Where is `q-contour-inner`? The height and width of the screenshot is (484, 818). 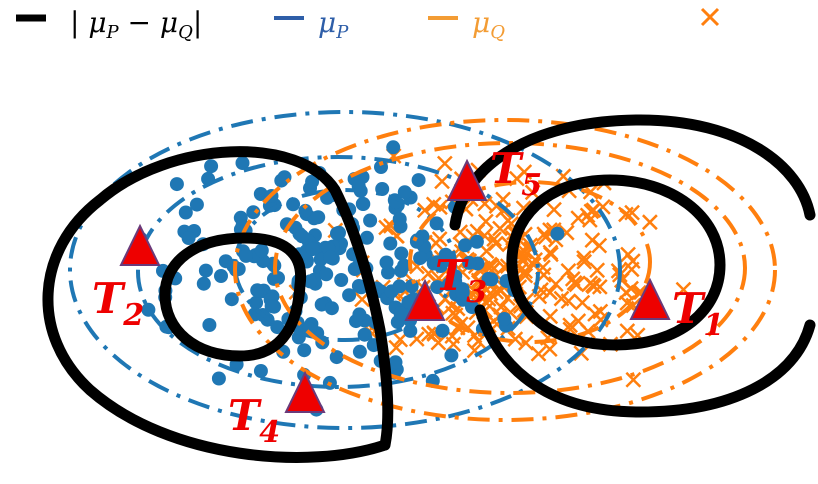
q-contour-inner is located at coordinates (530, 262).